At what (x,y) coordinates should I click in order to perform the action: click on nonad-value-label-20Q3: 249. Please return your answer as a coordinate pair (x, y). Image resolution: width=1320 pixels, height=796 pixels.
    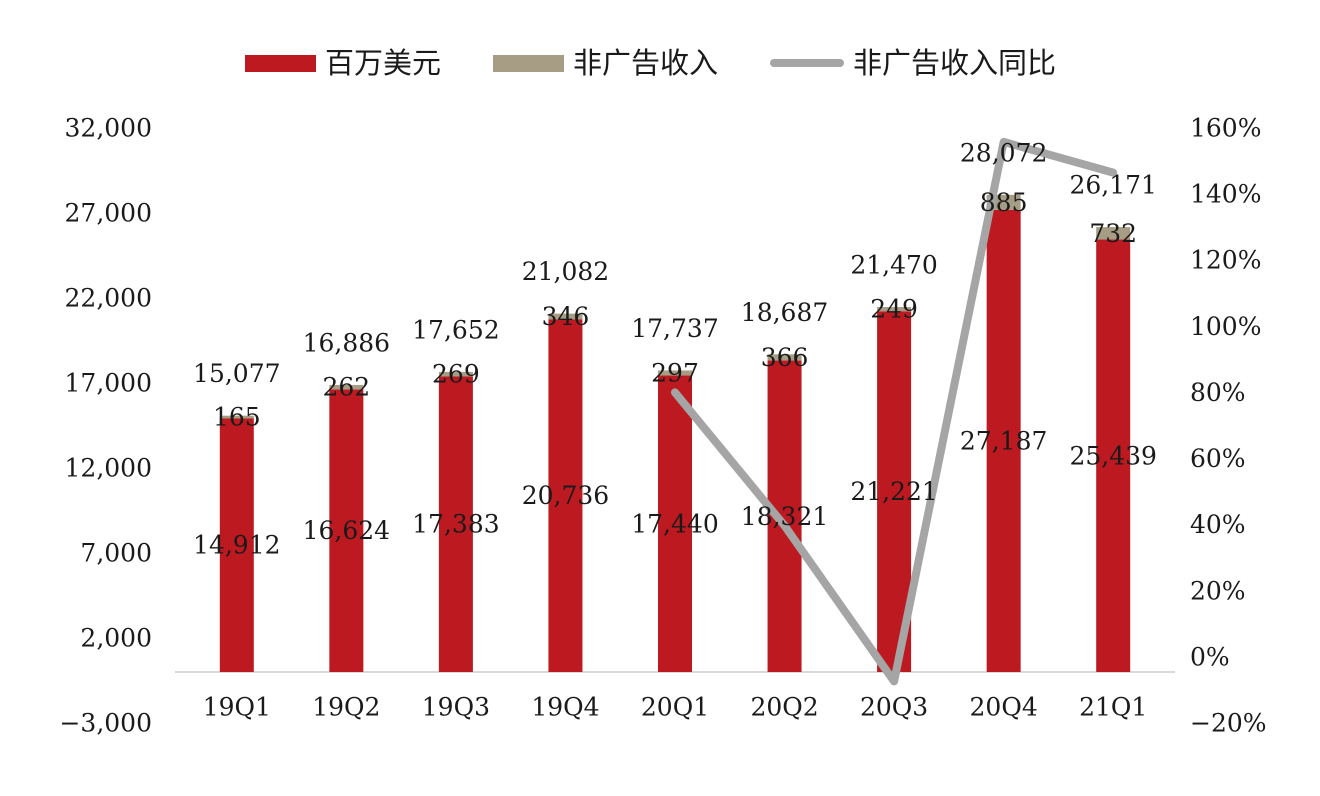
    Looking at the image, I should click on (894, 309).